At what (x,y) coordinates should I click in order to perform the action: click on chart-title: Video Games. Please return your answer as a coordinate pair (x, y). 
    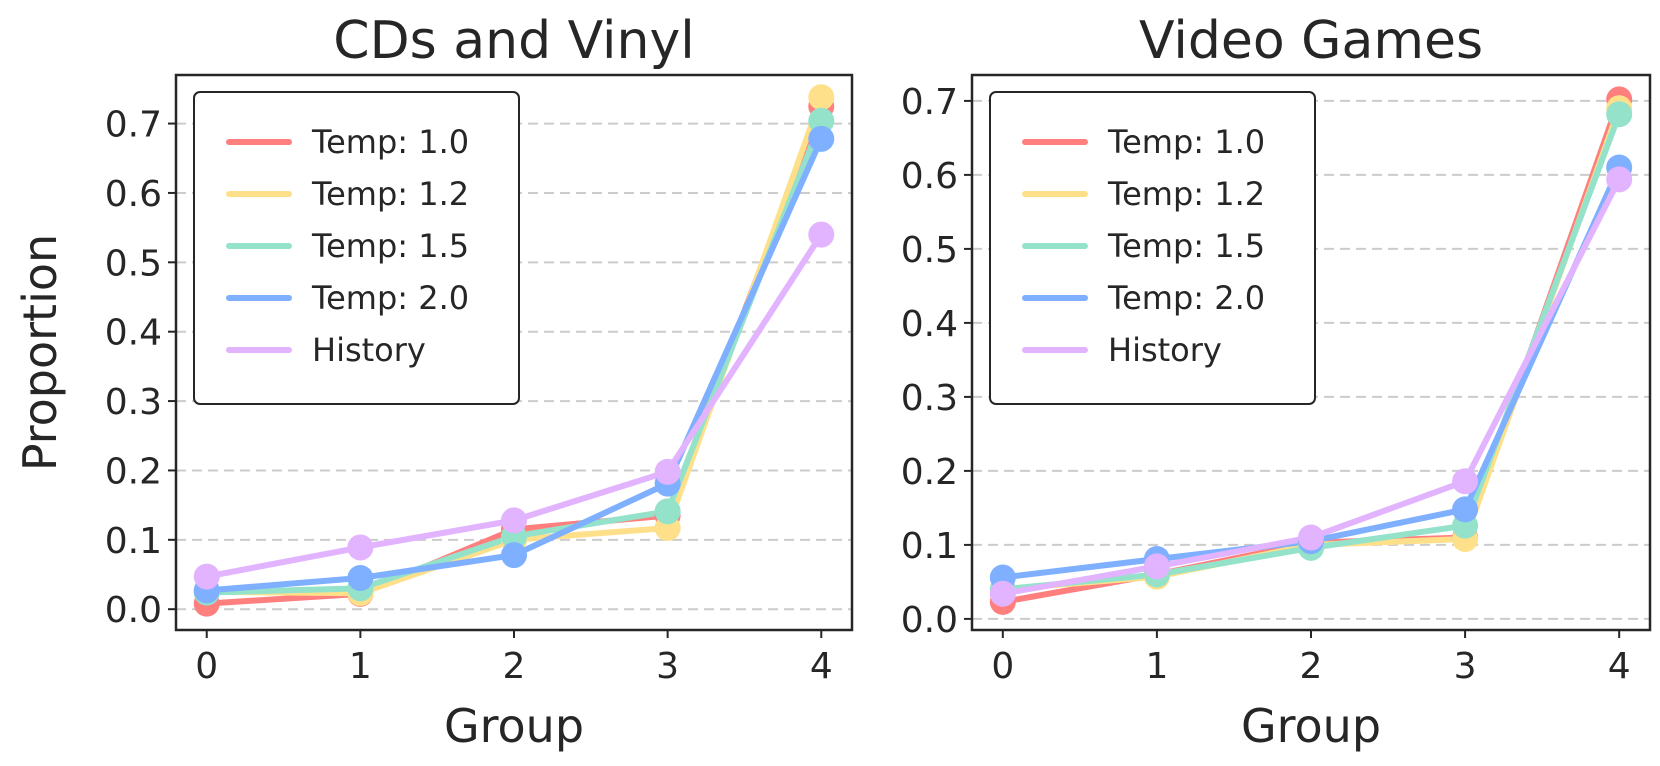
    Looking at the image, I should click on (1311, 41).